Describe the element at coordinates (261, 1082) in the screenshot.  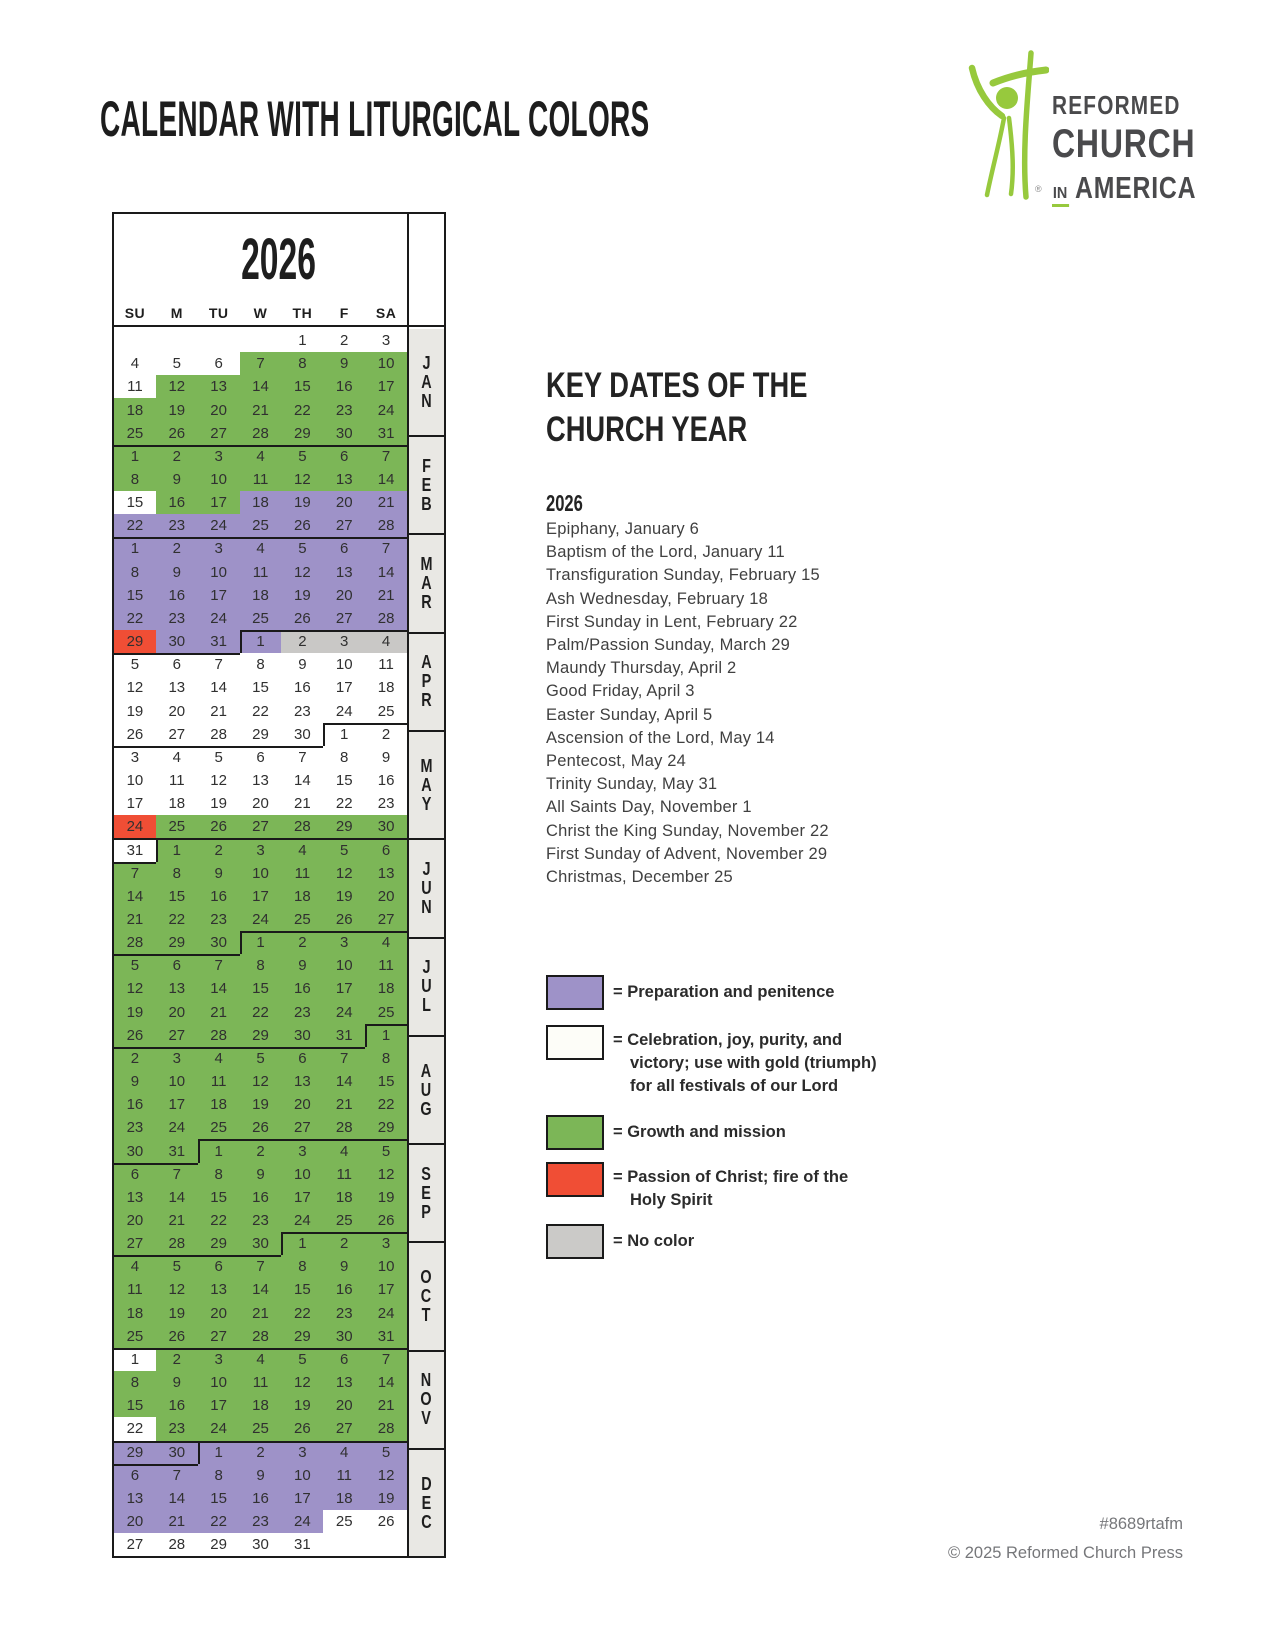
I see `calendar-week-row: 9 10 11 12 13 14 15` at that location.